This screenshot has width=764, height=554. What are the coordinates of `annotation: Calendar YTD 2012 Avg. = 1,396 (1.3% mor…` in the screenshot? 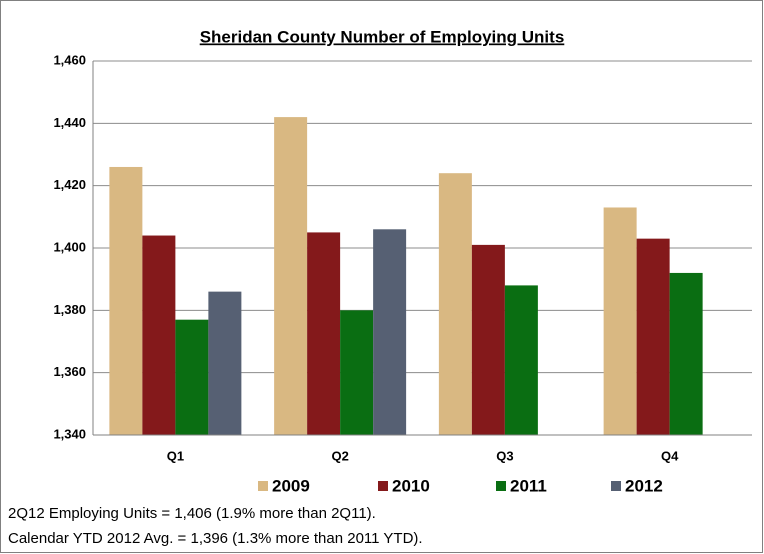 It's located at (215, 538).